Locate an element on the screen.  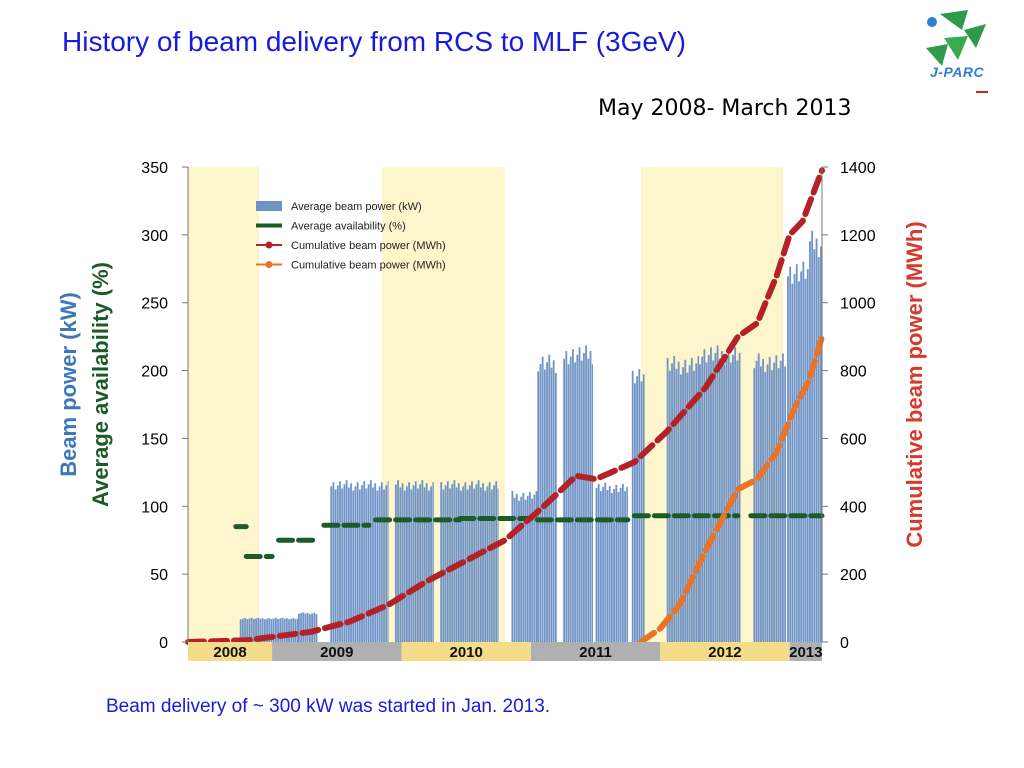
availability-dashes is located at coordinates (529, 536).